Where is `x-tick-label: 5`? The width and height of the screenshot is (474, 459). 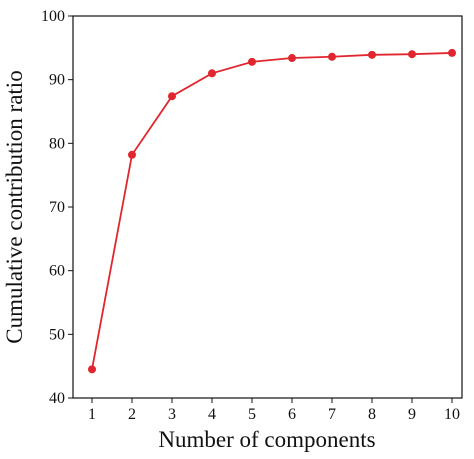 x-tick-label: 5 is located at coordinates (252, 414).